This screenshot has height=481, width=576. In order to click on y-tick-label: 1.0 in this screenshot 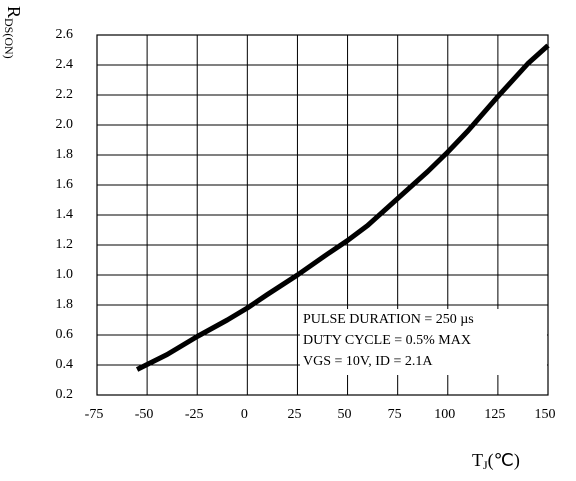, I will do `click(65, 274)`.